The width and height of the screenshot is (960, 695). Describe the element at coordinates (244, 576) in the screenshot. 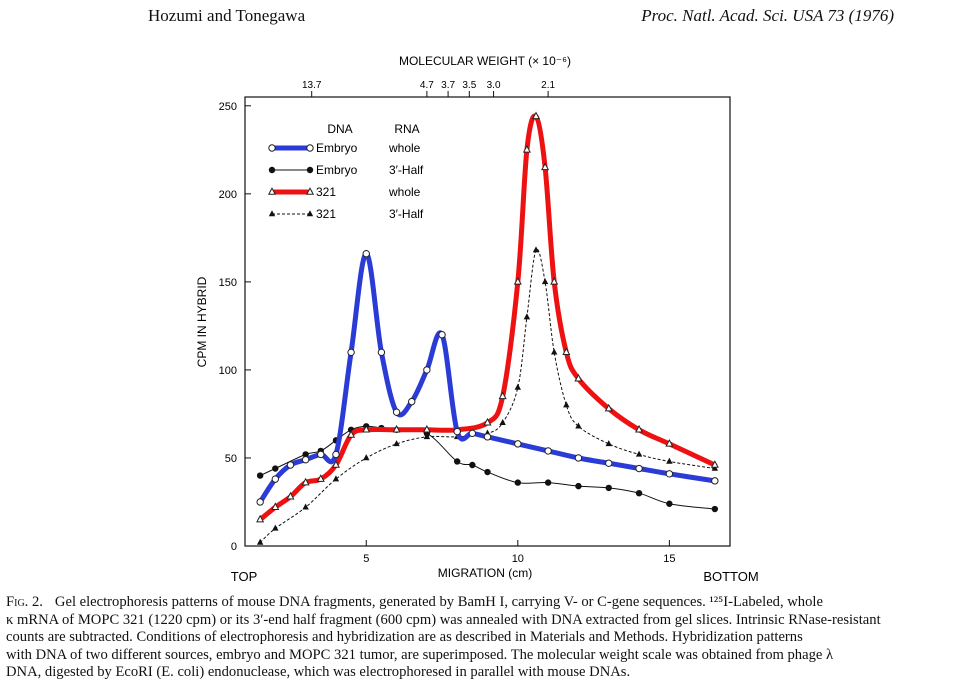

I see `end-label-top: TOP` at that location.